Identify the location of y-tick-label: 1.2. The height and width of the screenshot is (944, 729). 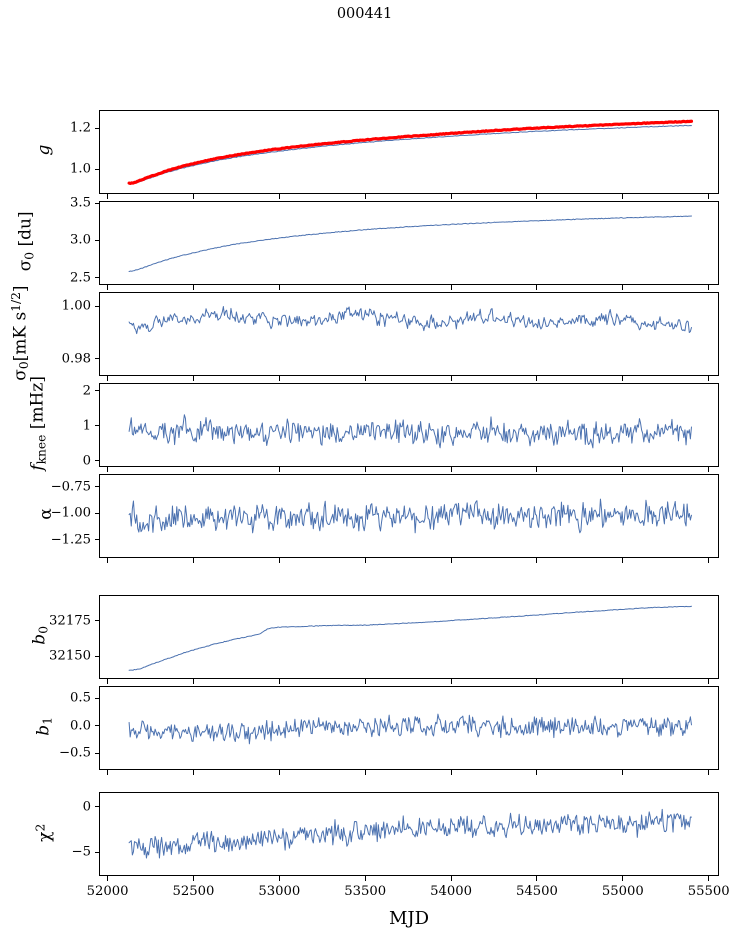
(80, 128).